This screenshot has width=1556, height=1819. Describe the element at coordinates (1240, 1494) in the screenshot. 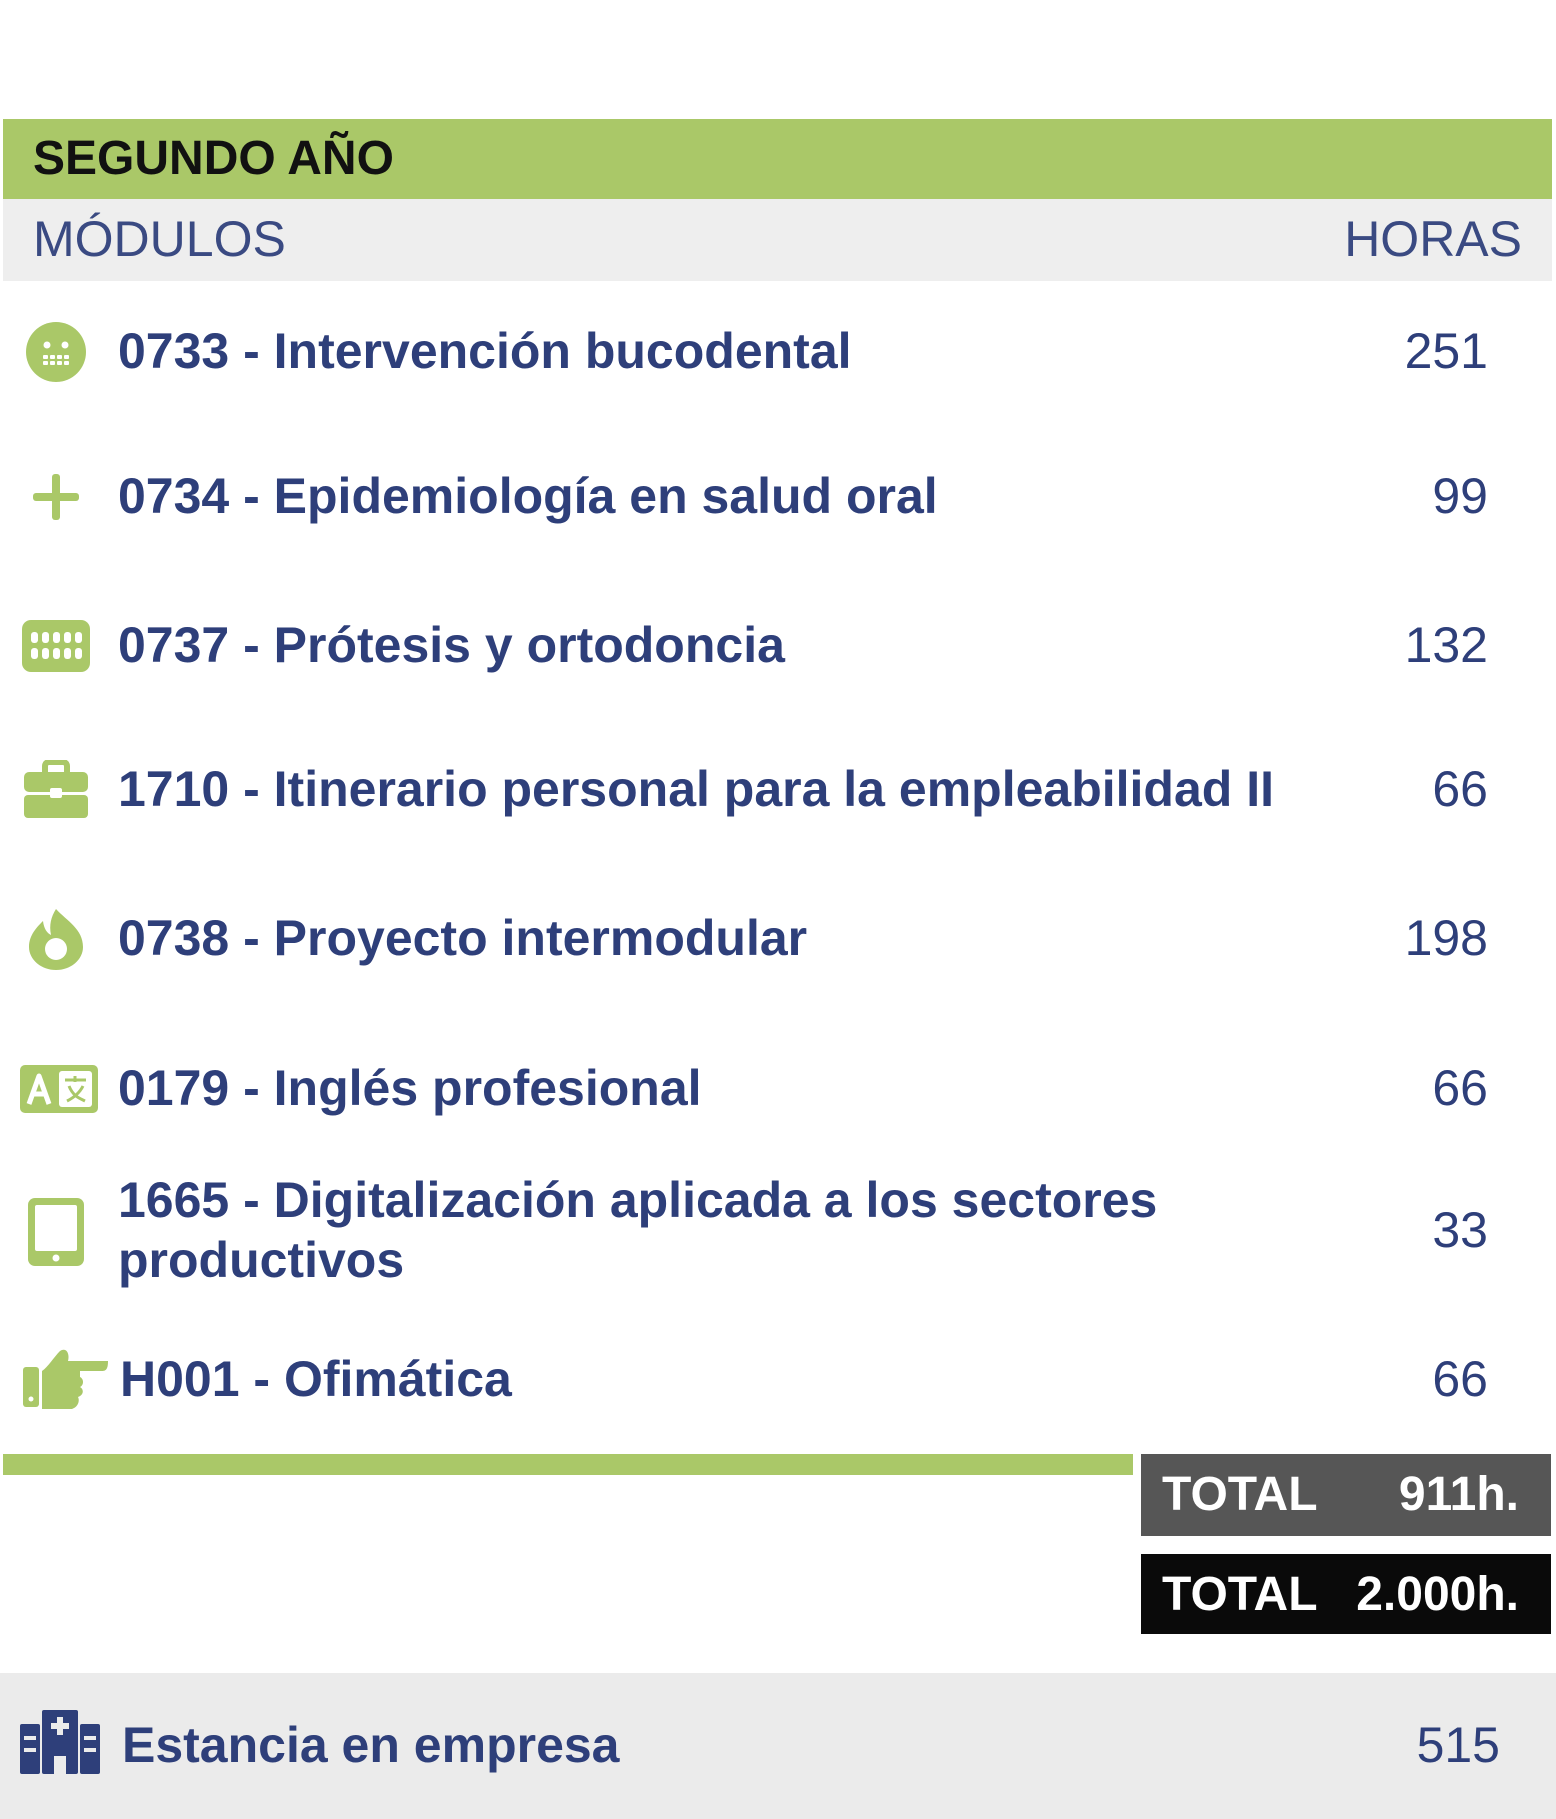

I see `year-total-label: TOTAL` at that location.